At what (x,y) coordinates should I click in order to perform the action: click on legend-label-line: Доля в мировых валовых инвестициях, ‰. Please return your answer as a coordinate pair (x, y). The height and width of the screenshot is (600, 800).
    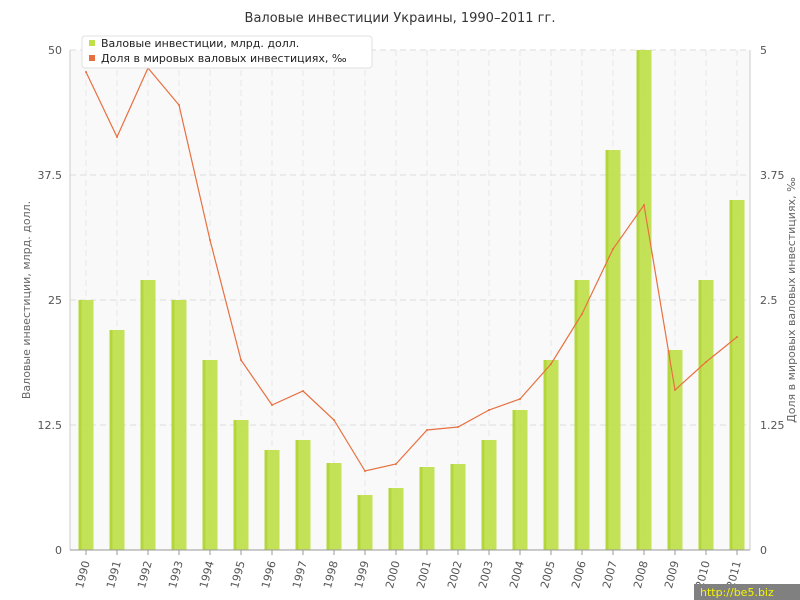
    Looking at the image, I should click on (224, 58).